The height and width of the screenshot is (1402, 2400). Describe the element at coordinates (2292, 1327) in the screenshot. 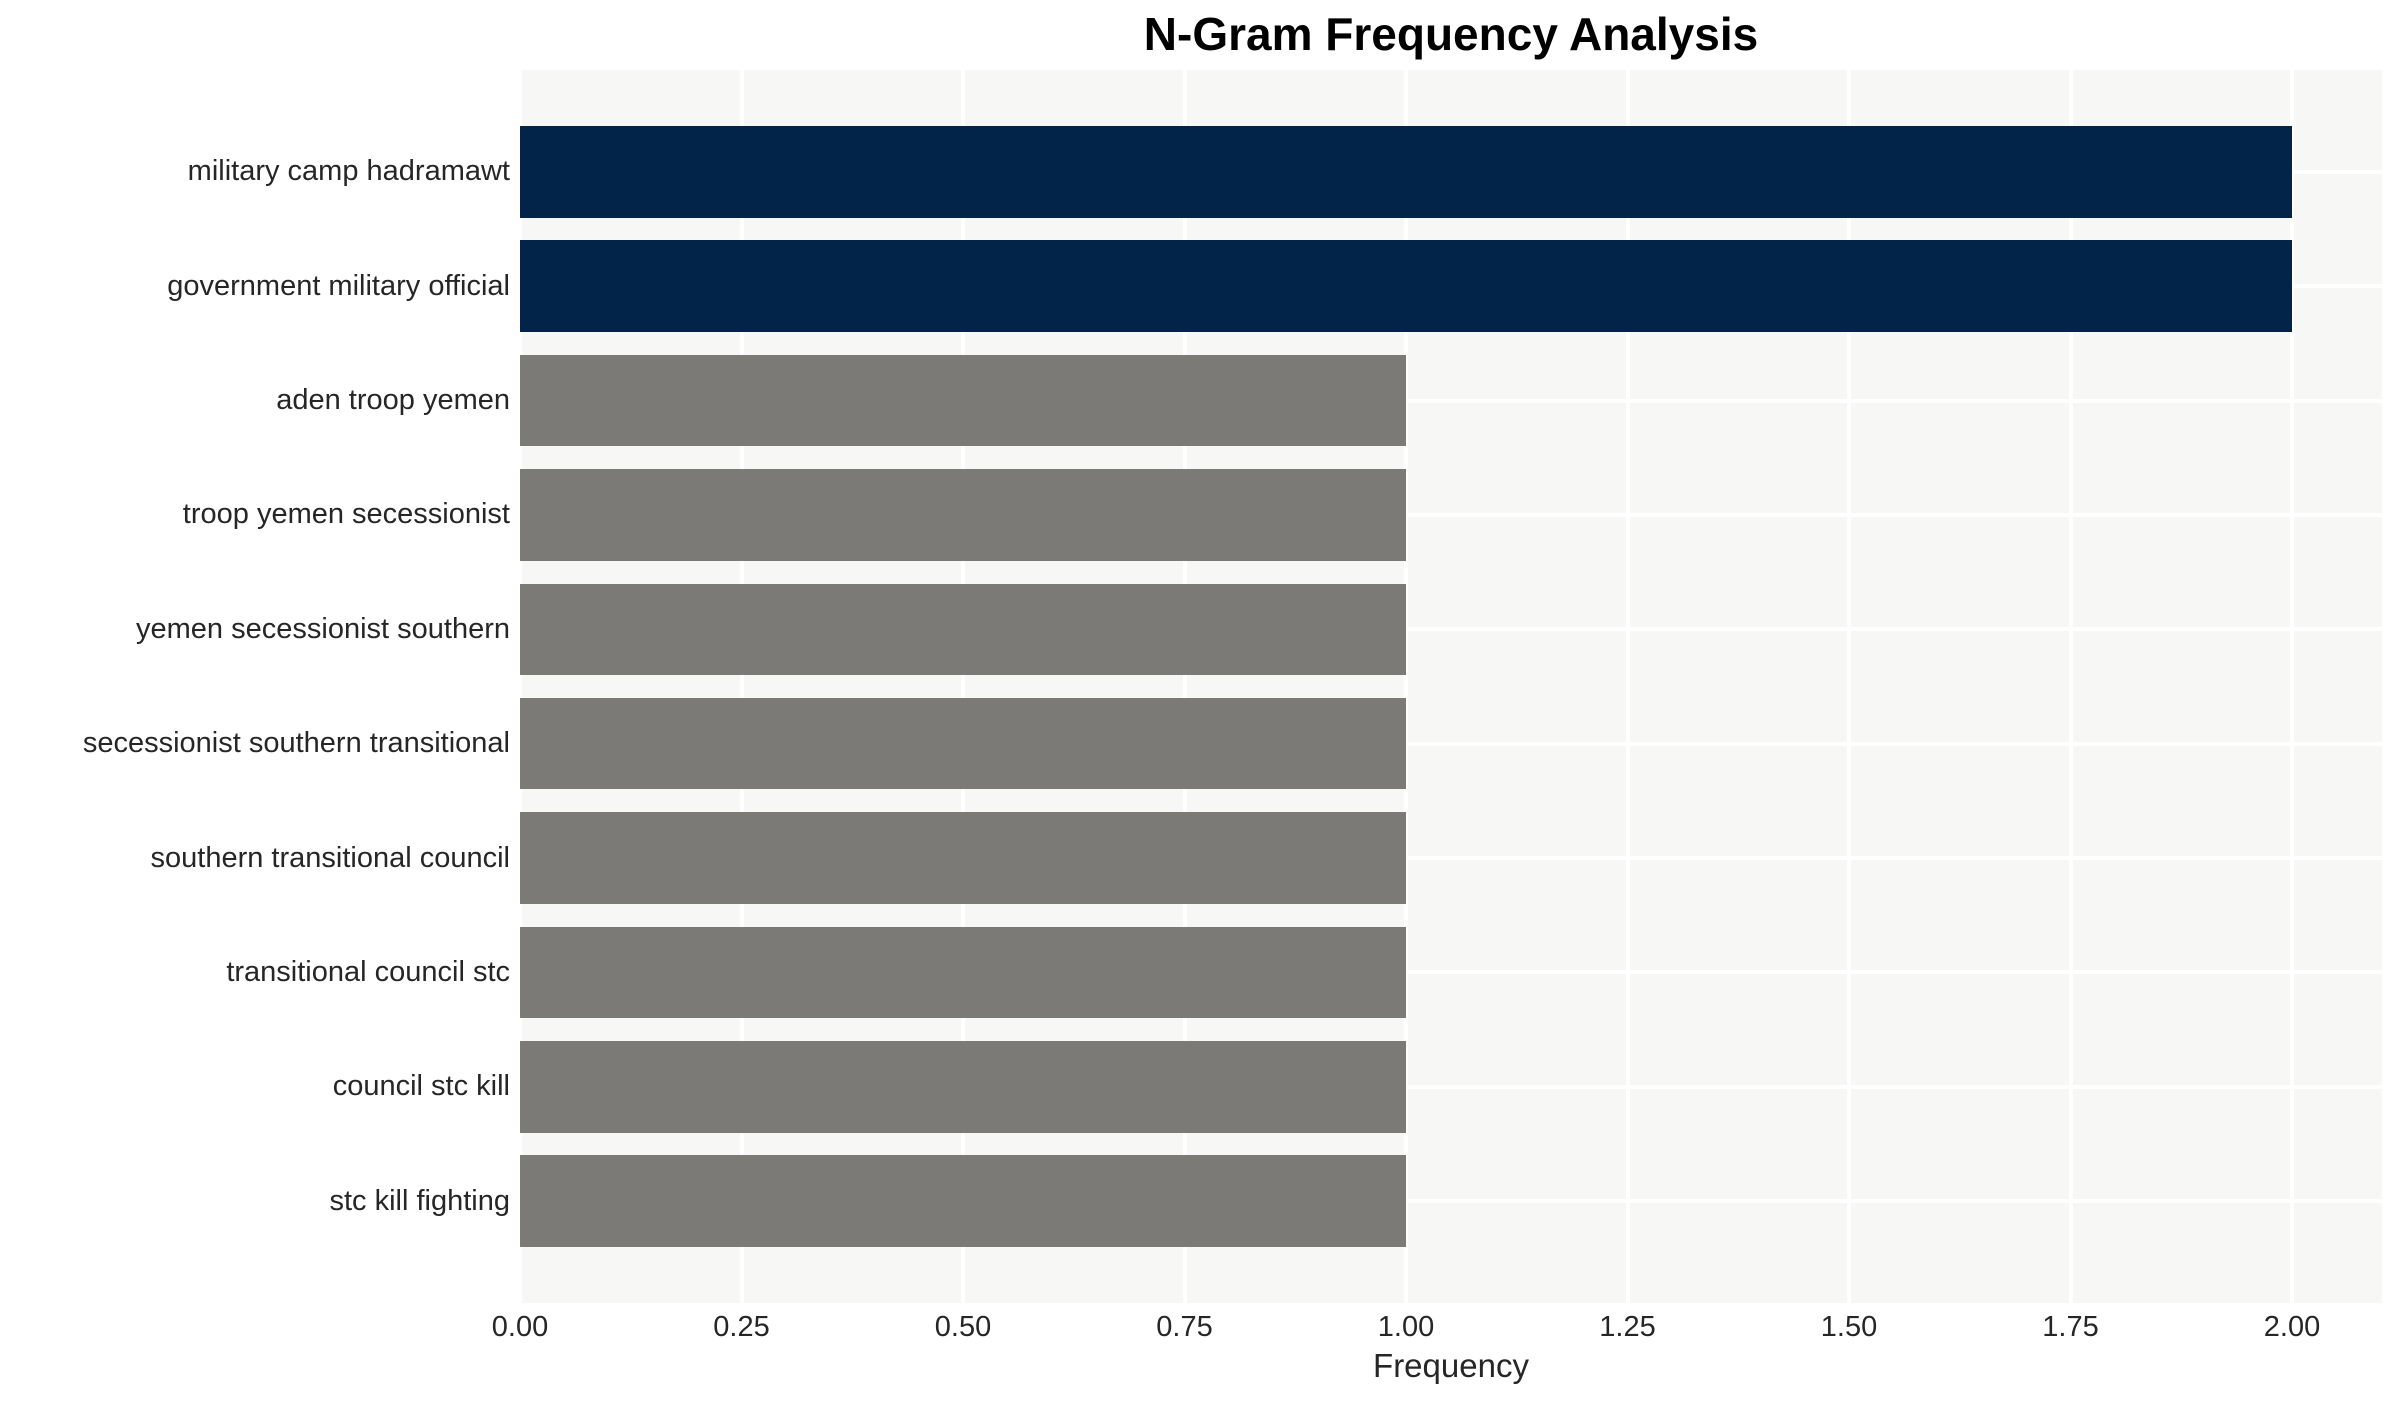

I see `x-tick-label: 2.00` at that location.